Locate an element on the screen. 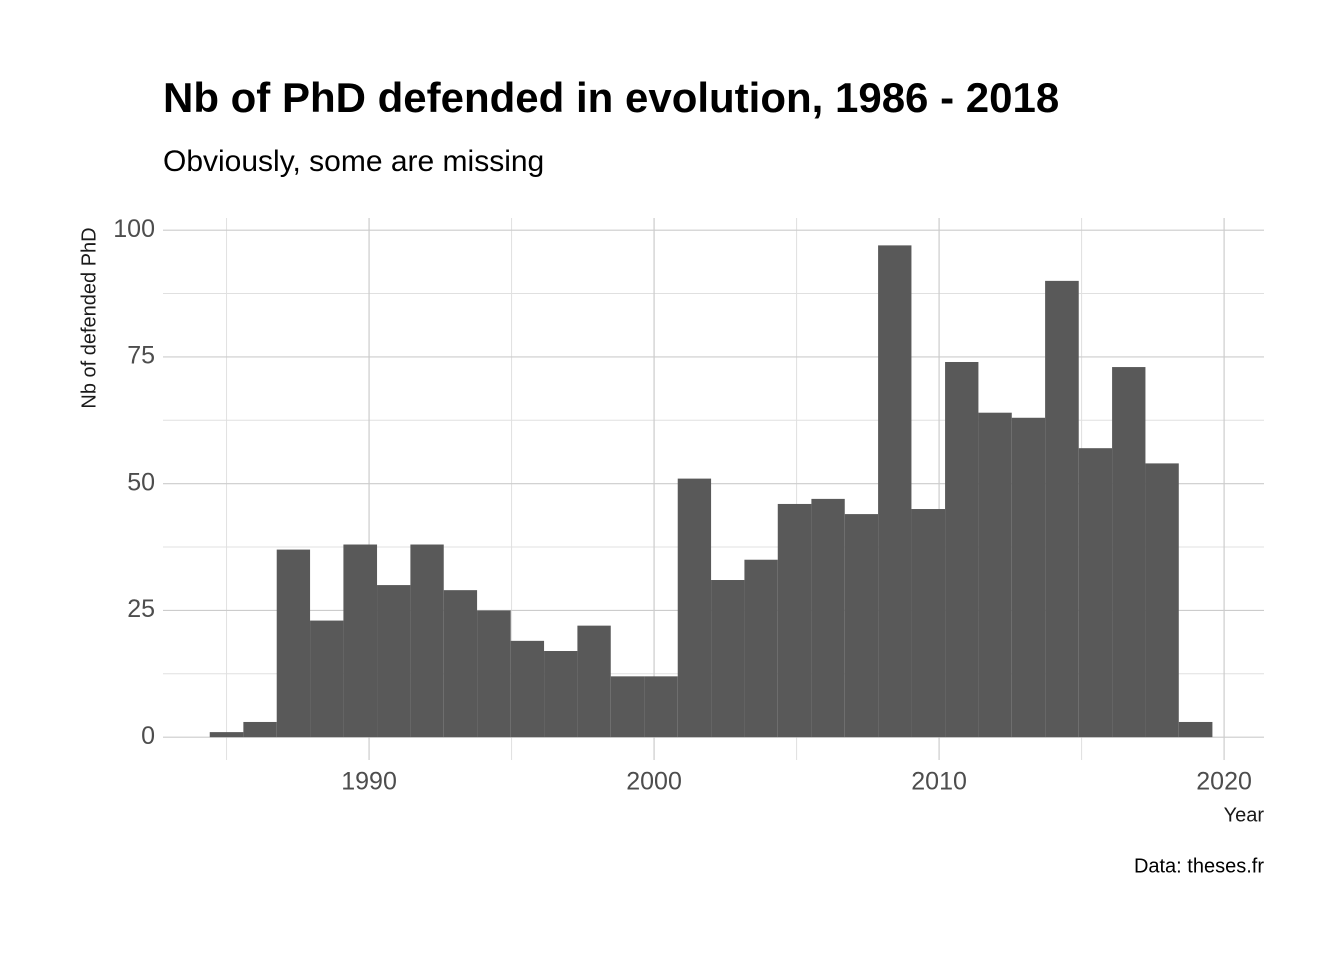  x-tick-label: 2010 is located at coordinates (939, 782).